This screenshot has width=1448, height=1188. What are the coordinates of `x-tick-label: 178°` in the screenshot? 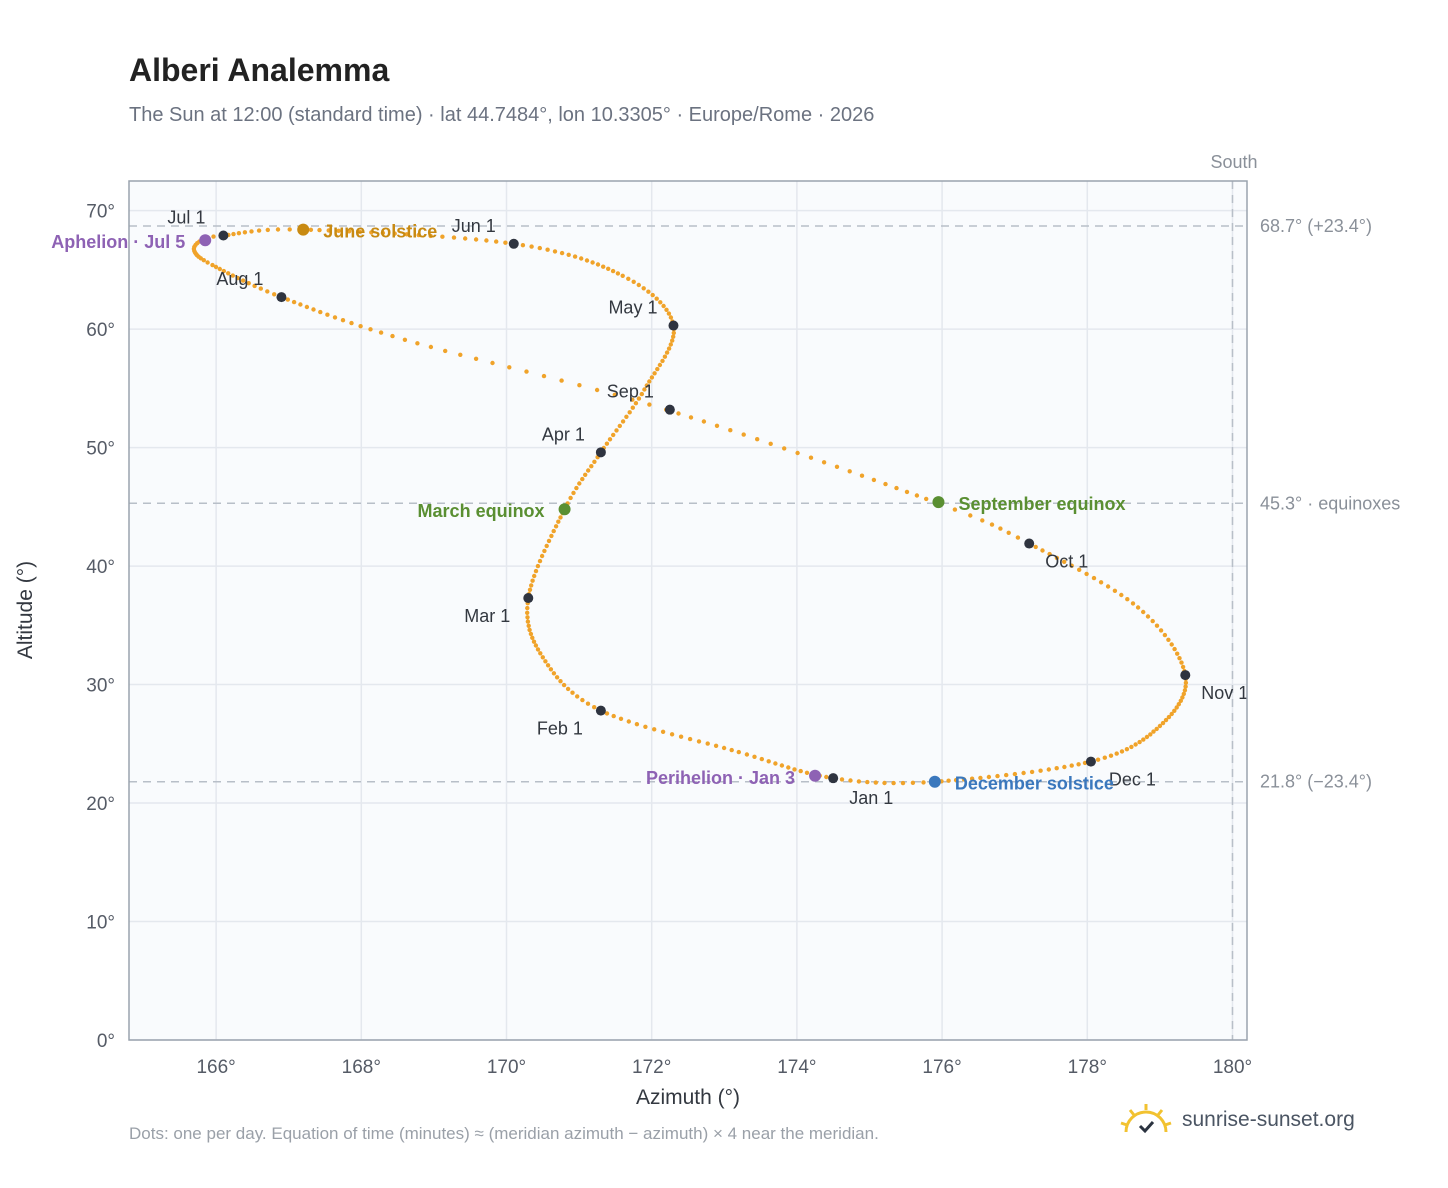 It's located at (1087, 1067).